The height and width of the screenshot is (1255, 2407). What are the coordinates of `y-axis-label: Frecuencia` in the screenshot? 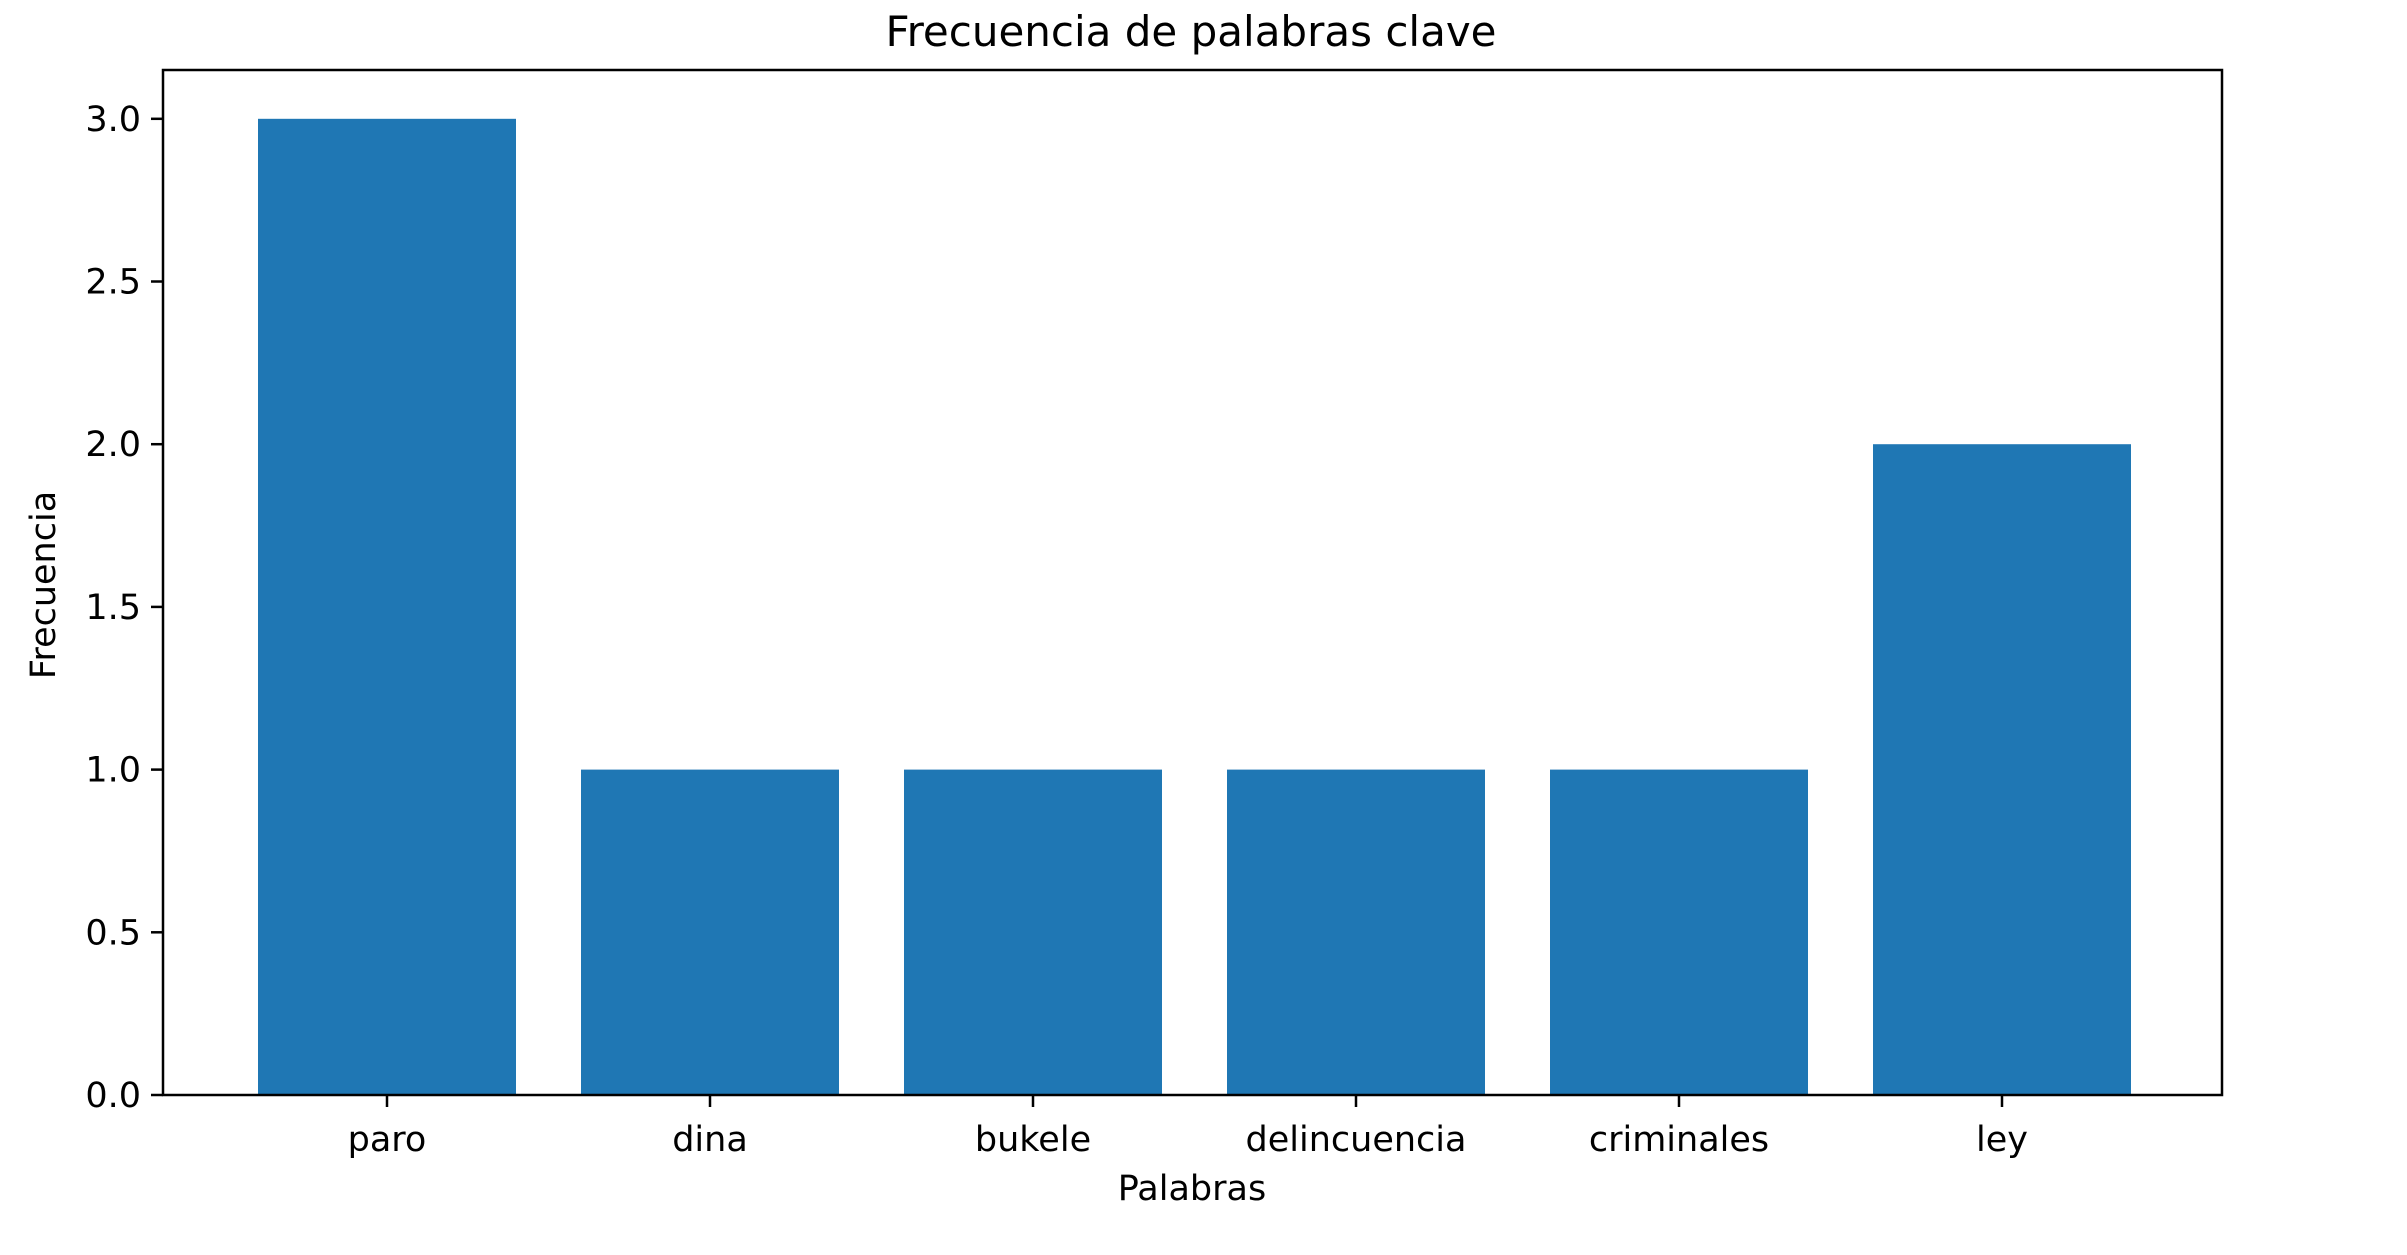 It's located at (44, 585).